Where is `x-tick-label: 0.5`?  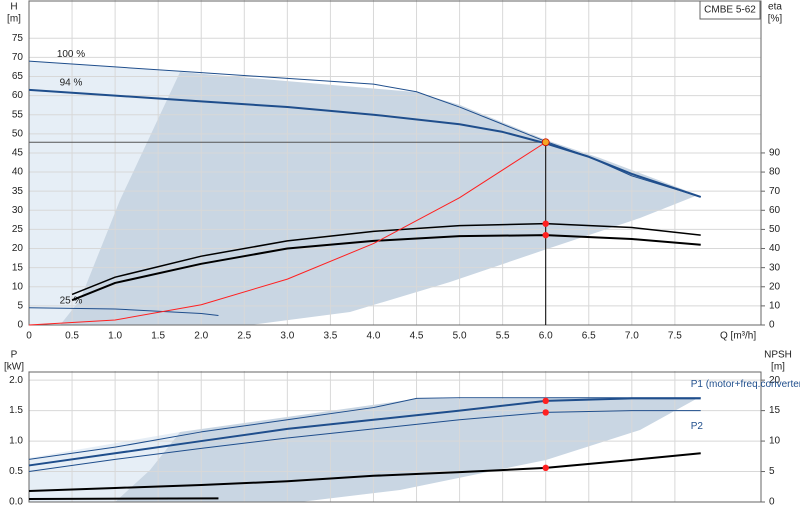 x-tick-label: 0.5 is located at coordinates (72, 336).